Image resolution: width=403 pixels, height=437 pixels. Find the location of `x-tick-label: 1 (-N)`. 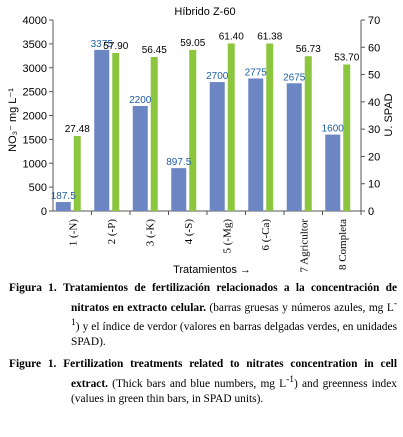

x-tick-label: 1 (-N) is located at coordinates (73, 233).